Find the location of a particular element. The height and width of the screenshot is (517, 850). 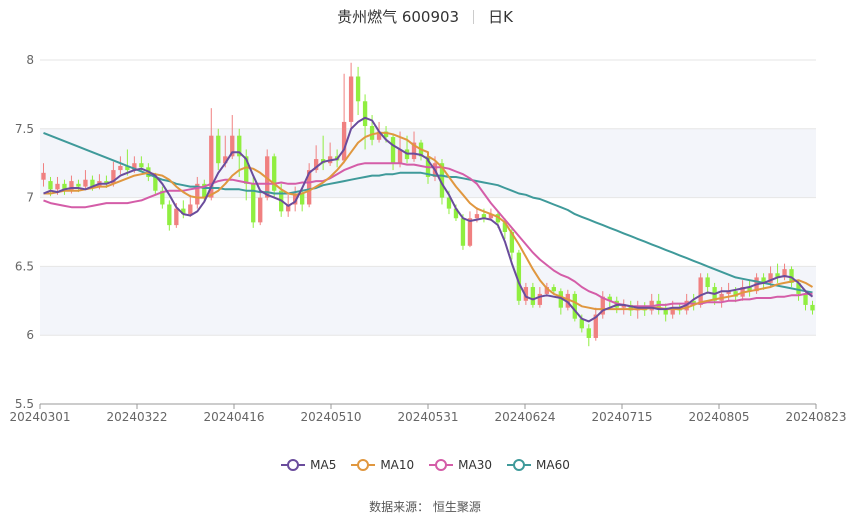

legend-item-ma30: MA30 is located at coordinates (460, 465).